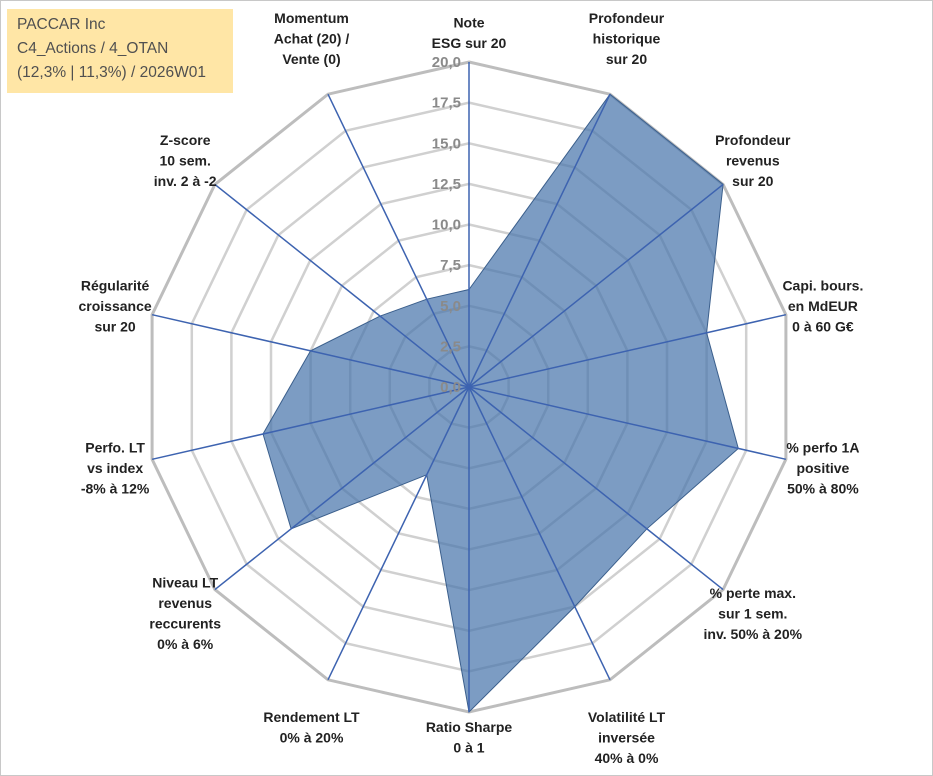 Image resolution: width=933 pixels, height=776 pixels. What do you see at coordinates (115, 286) in the screenshot?
I see `axis-label-line: Régularité` at bounding box center [115, 286].